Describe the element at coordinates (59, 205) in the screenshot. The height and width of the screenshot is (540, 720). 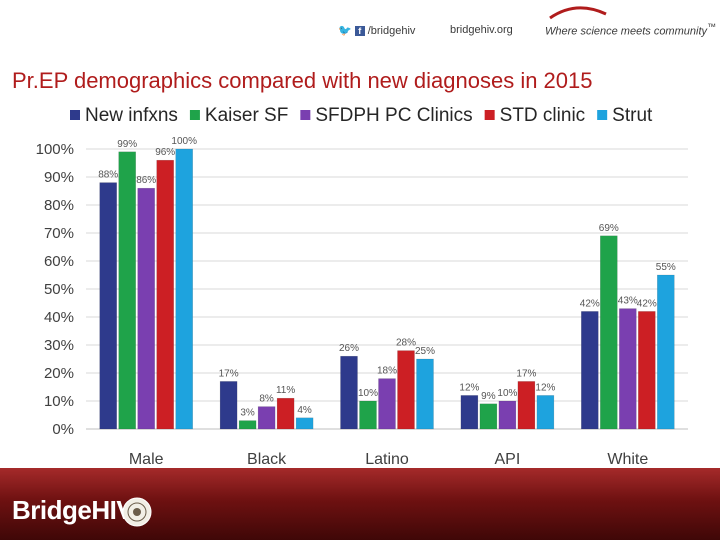
I see `y-tick-label: 80%` at that location.